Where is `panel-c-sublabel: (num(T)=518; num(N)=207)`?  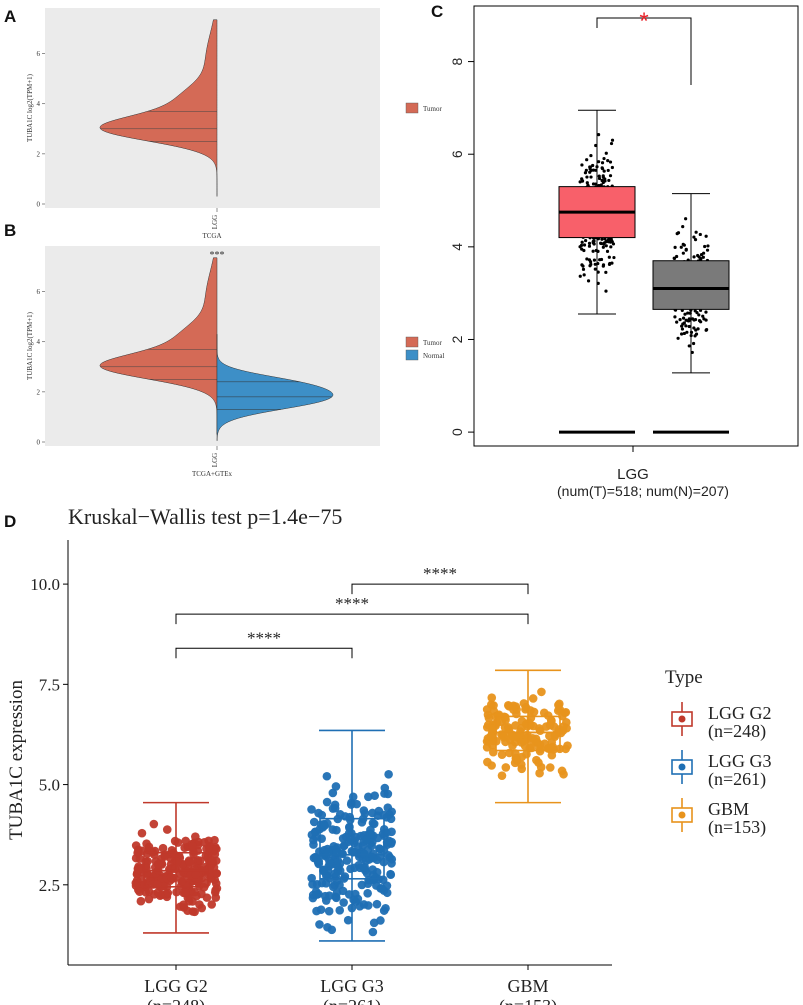
panel-c-sublabel: (num(T)=518; num(N)=207) is located at coordinates (643, 491).